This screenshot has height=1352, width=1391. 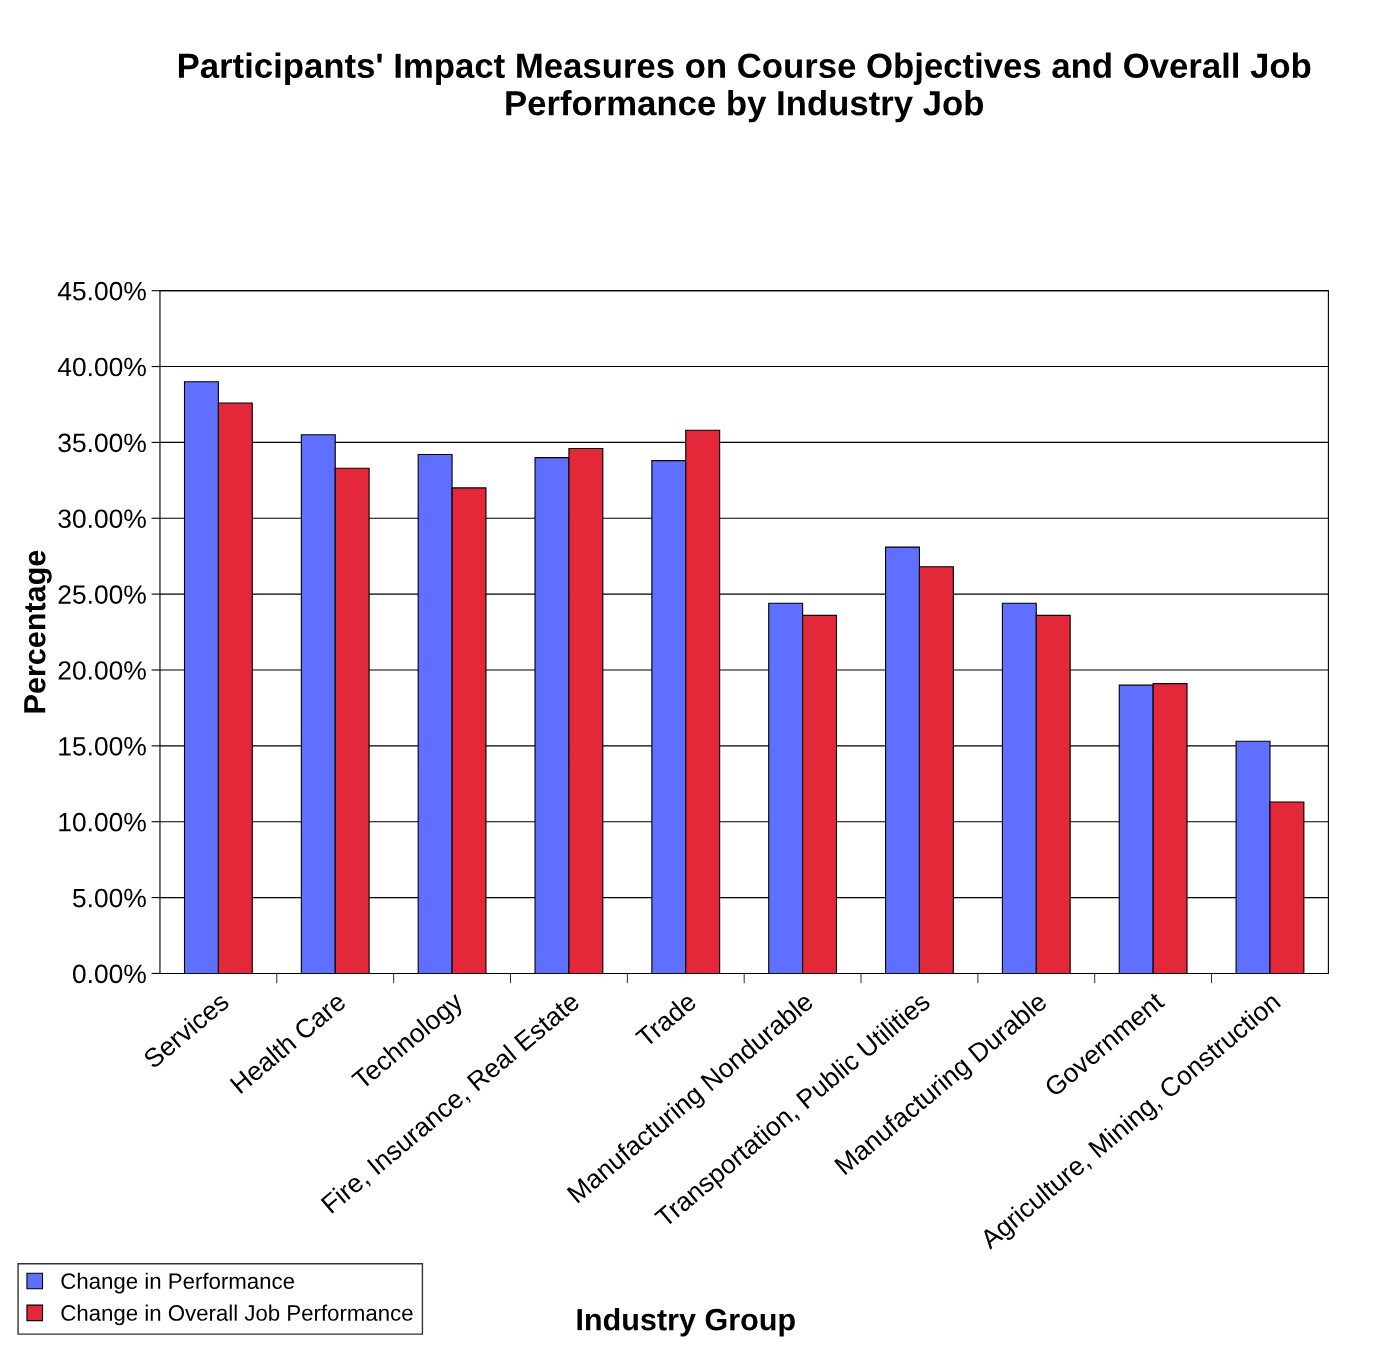 I want to click on chart-title: Participants' Impact Measures on Course Objectives and Overall Job Performance by Industry Job, so click(x=744, y=87).